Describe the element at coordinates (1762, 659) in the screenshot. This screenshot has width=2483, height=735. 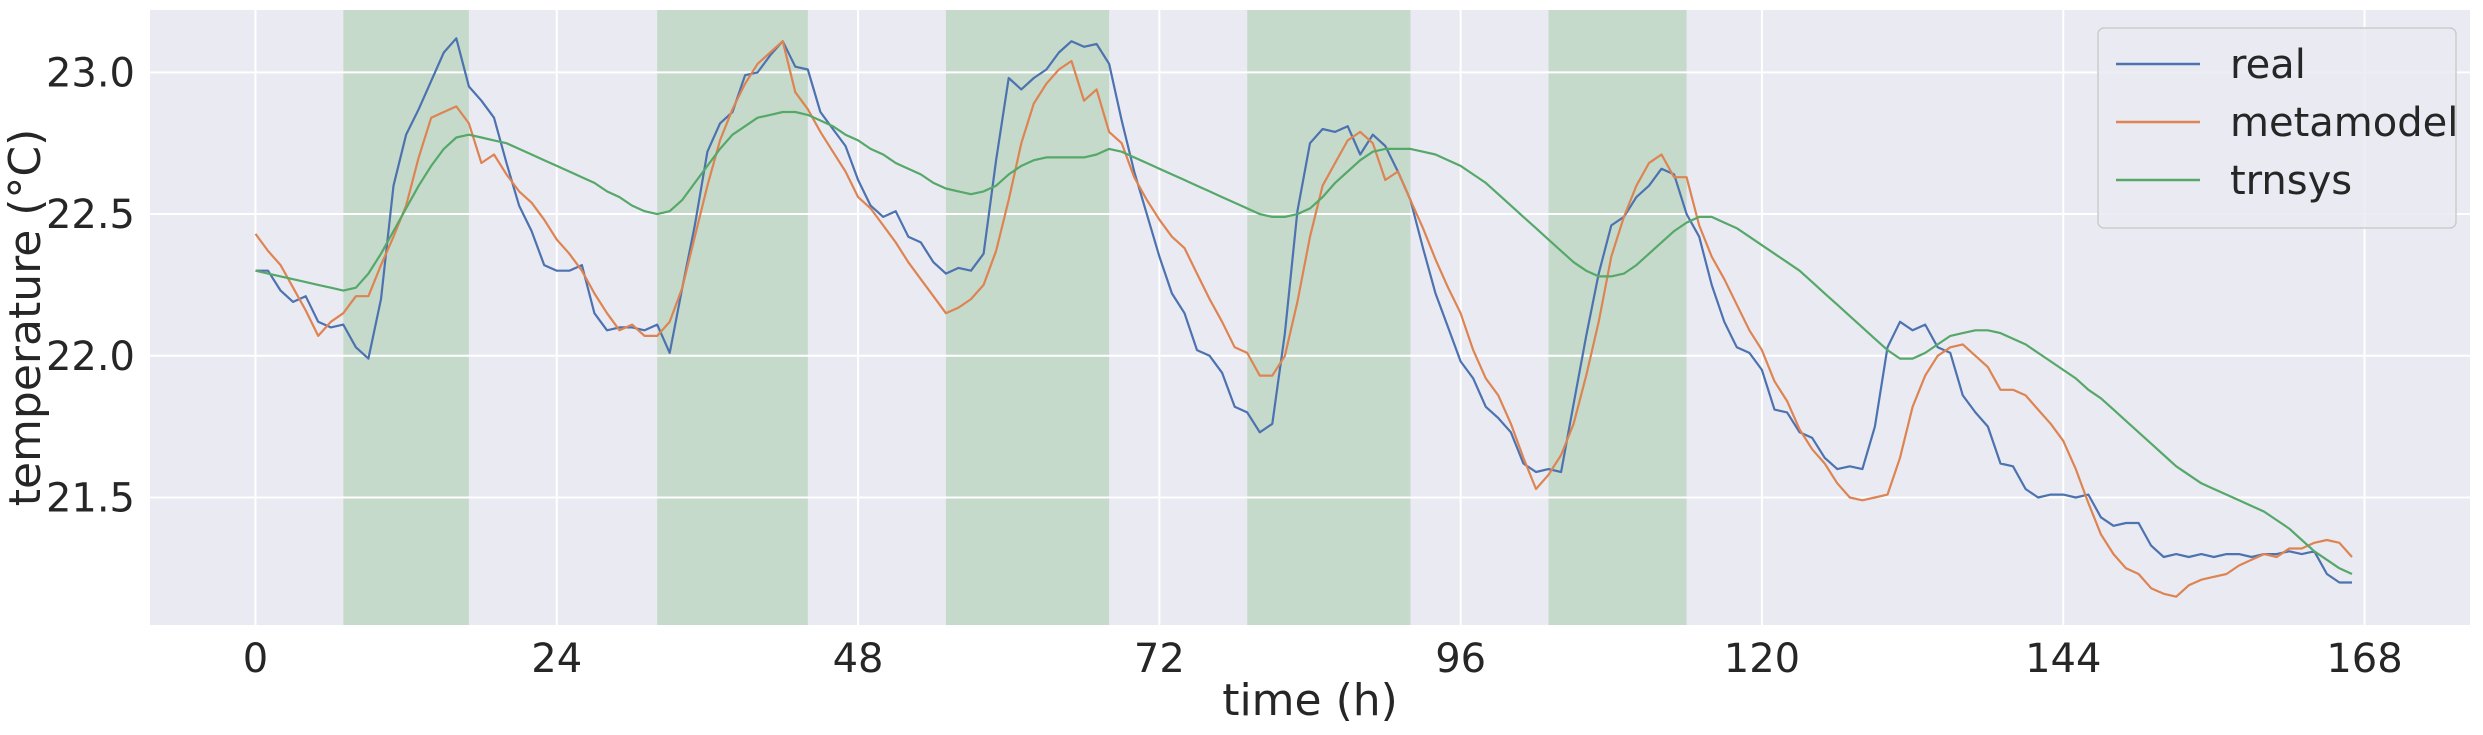
I see `x-tick-label: 120` at that location.